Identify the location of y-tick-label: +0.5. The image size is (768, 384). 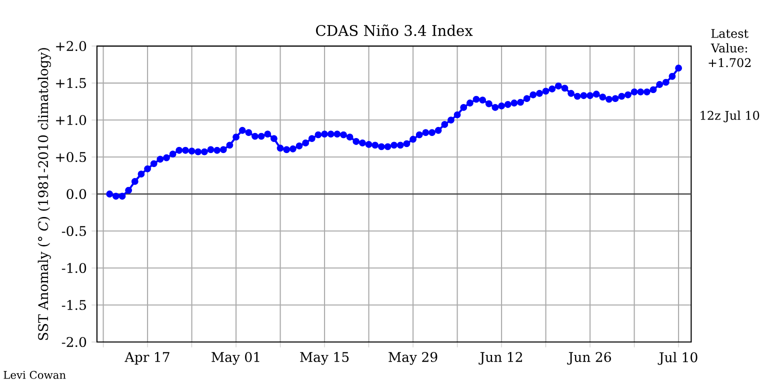
(71, 157).